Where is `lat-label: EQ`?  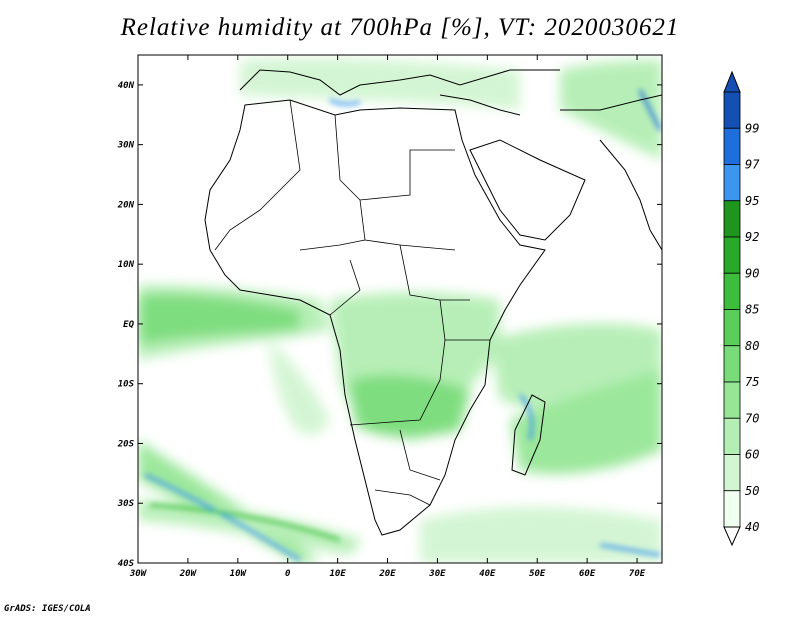
lat-label: EQ is located at coordinates (128, 325).